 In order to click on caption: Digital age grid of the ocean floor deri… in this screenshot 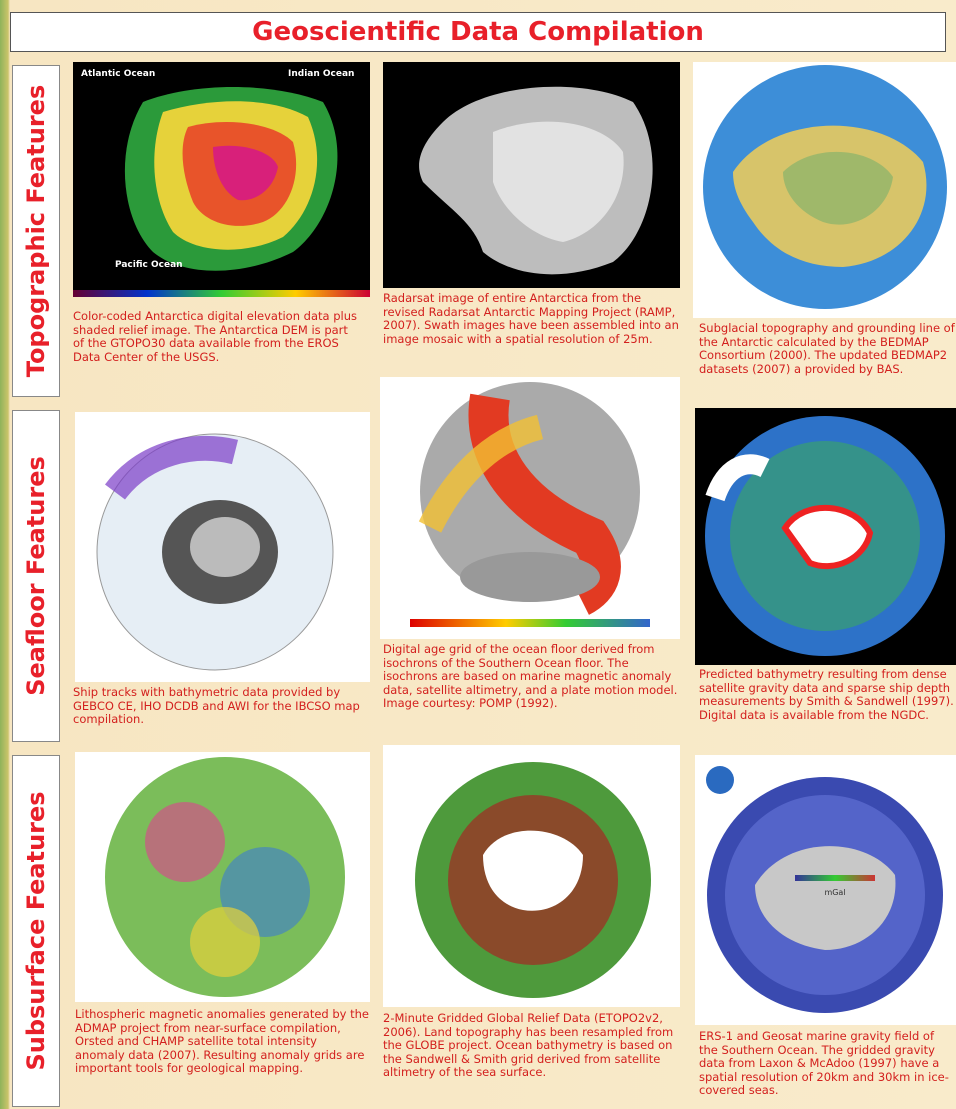, I will do `click(530, 676)`.